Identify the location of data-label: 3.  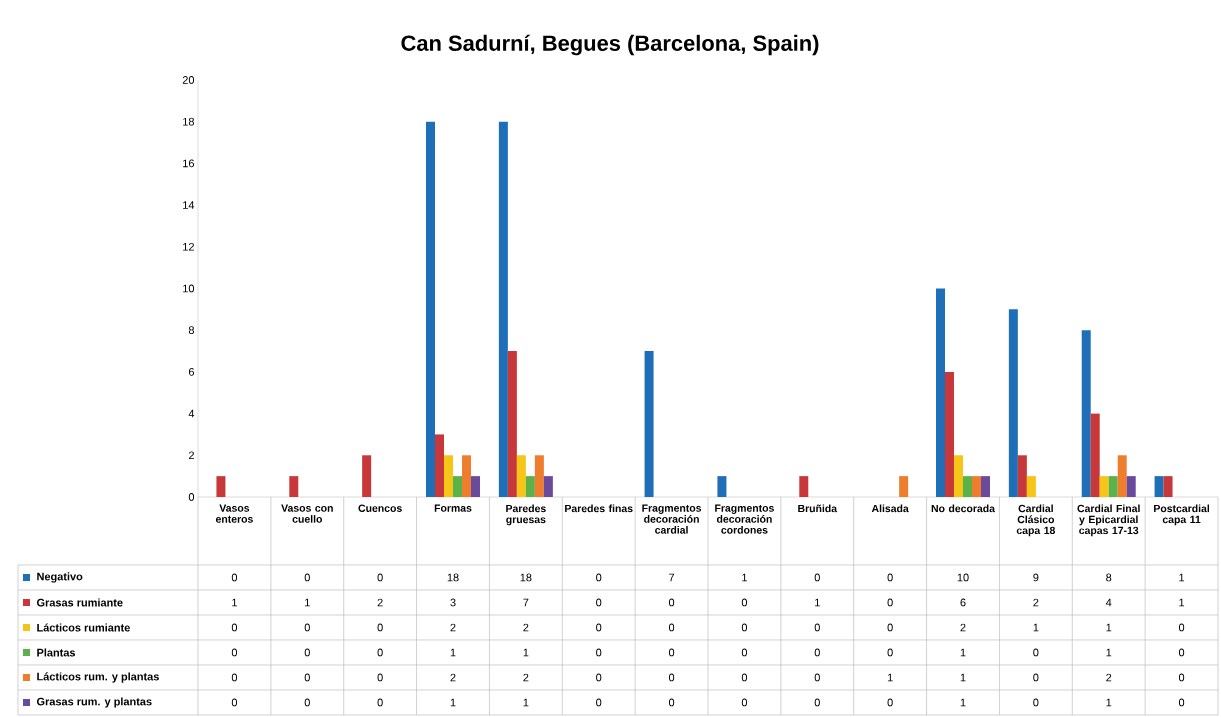
(453, 602).